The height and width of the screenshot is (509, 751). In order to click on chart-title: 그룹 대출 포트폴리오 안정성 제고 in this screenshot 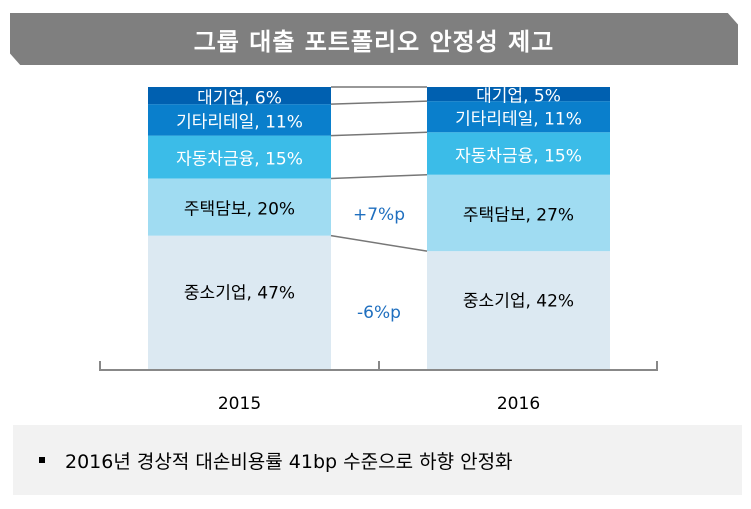, I will do `click(374, 41)`.